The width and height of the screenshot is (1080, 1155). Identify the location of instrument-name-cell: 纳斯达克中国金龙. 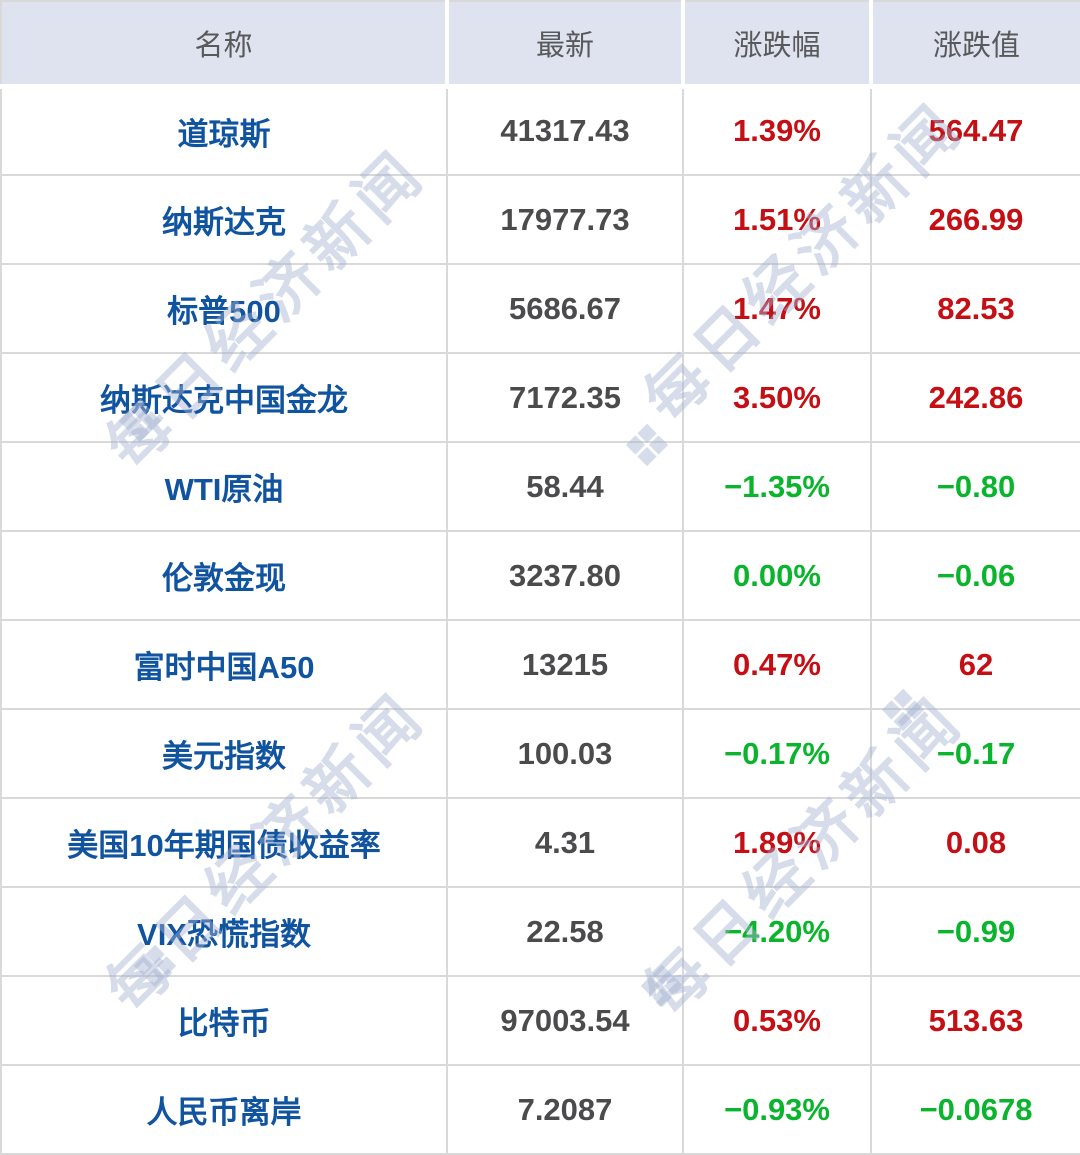
(224, 397).